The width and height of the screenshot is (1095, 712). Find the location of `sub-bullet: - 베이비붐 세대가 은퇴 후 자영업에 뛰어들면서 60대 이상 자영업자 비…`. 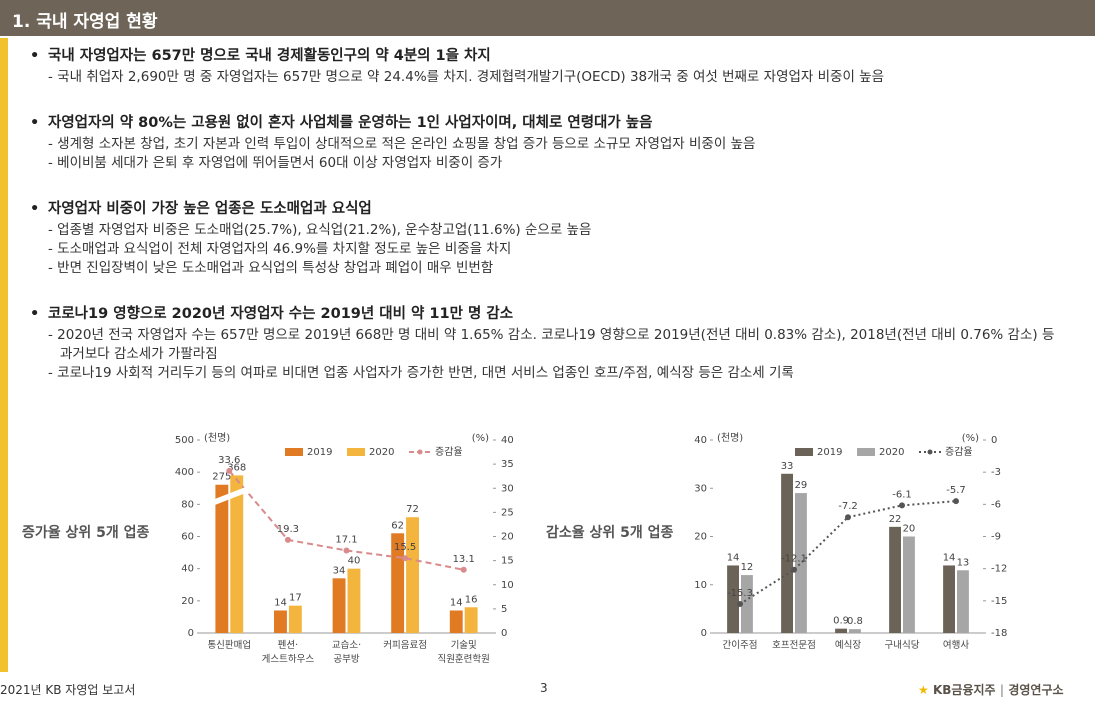

sub-bullet: - 베이비붐 세대가 은퇴 후 자영업에 뛰어들면서 60대 이상 자영업자 비… is located at coordinates (275, 163).